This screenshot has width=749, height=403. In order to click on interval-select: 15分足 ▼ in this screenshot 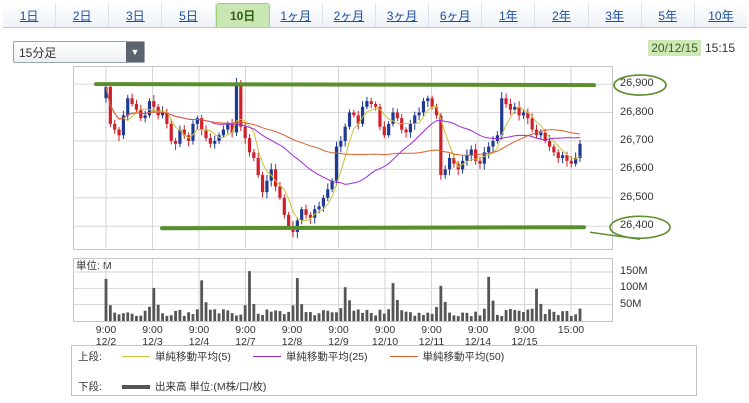, I will do `click(79, 52)`.